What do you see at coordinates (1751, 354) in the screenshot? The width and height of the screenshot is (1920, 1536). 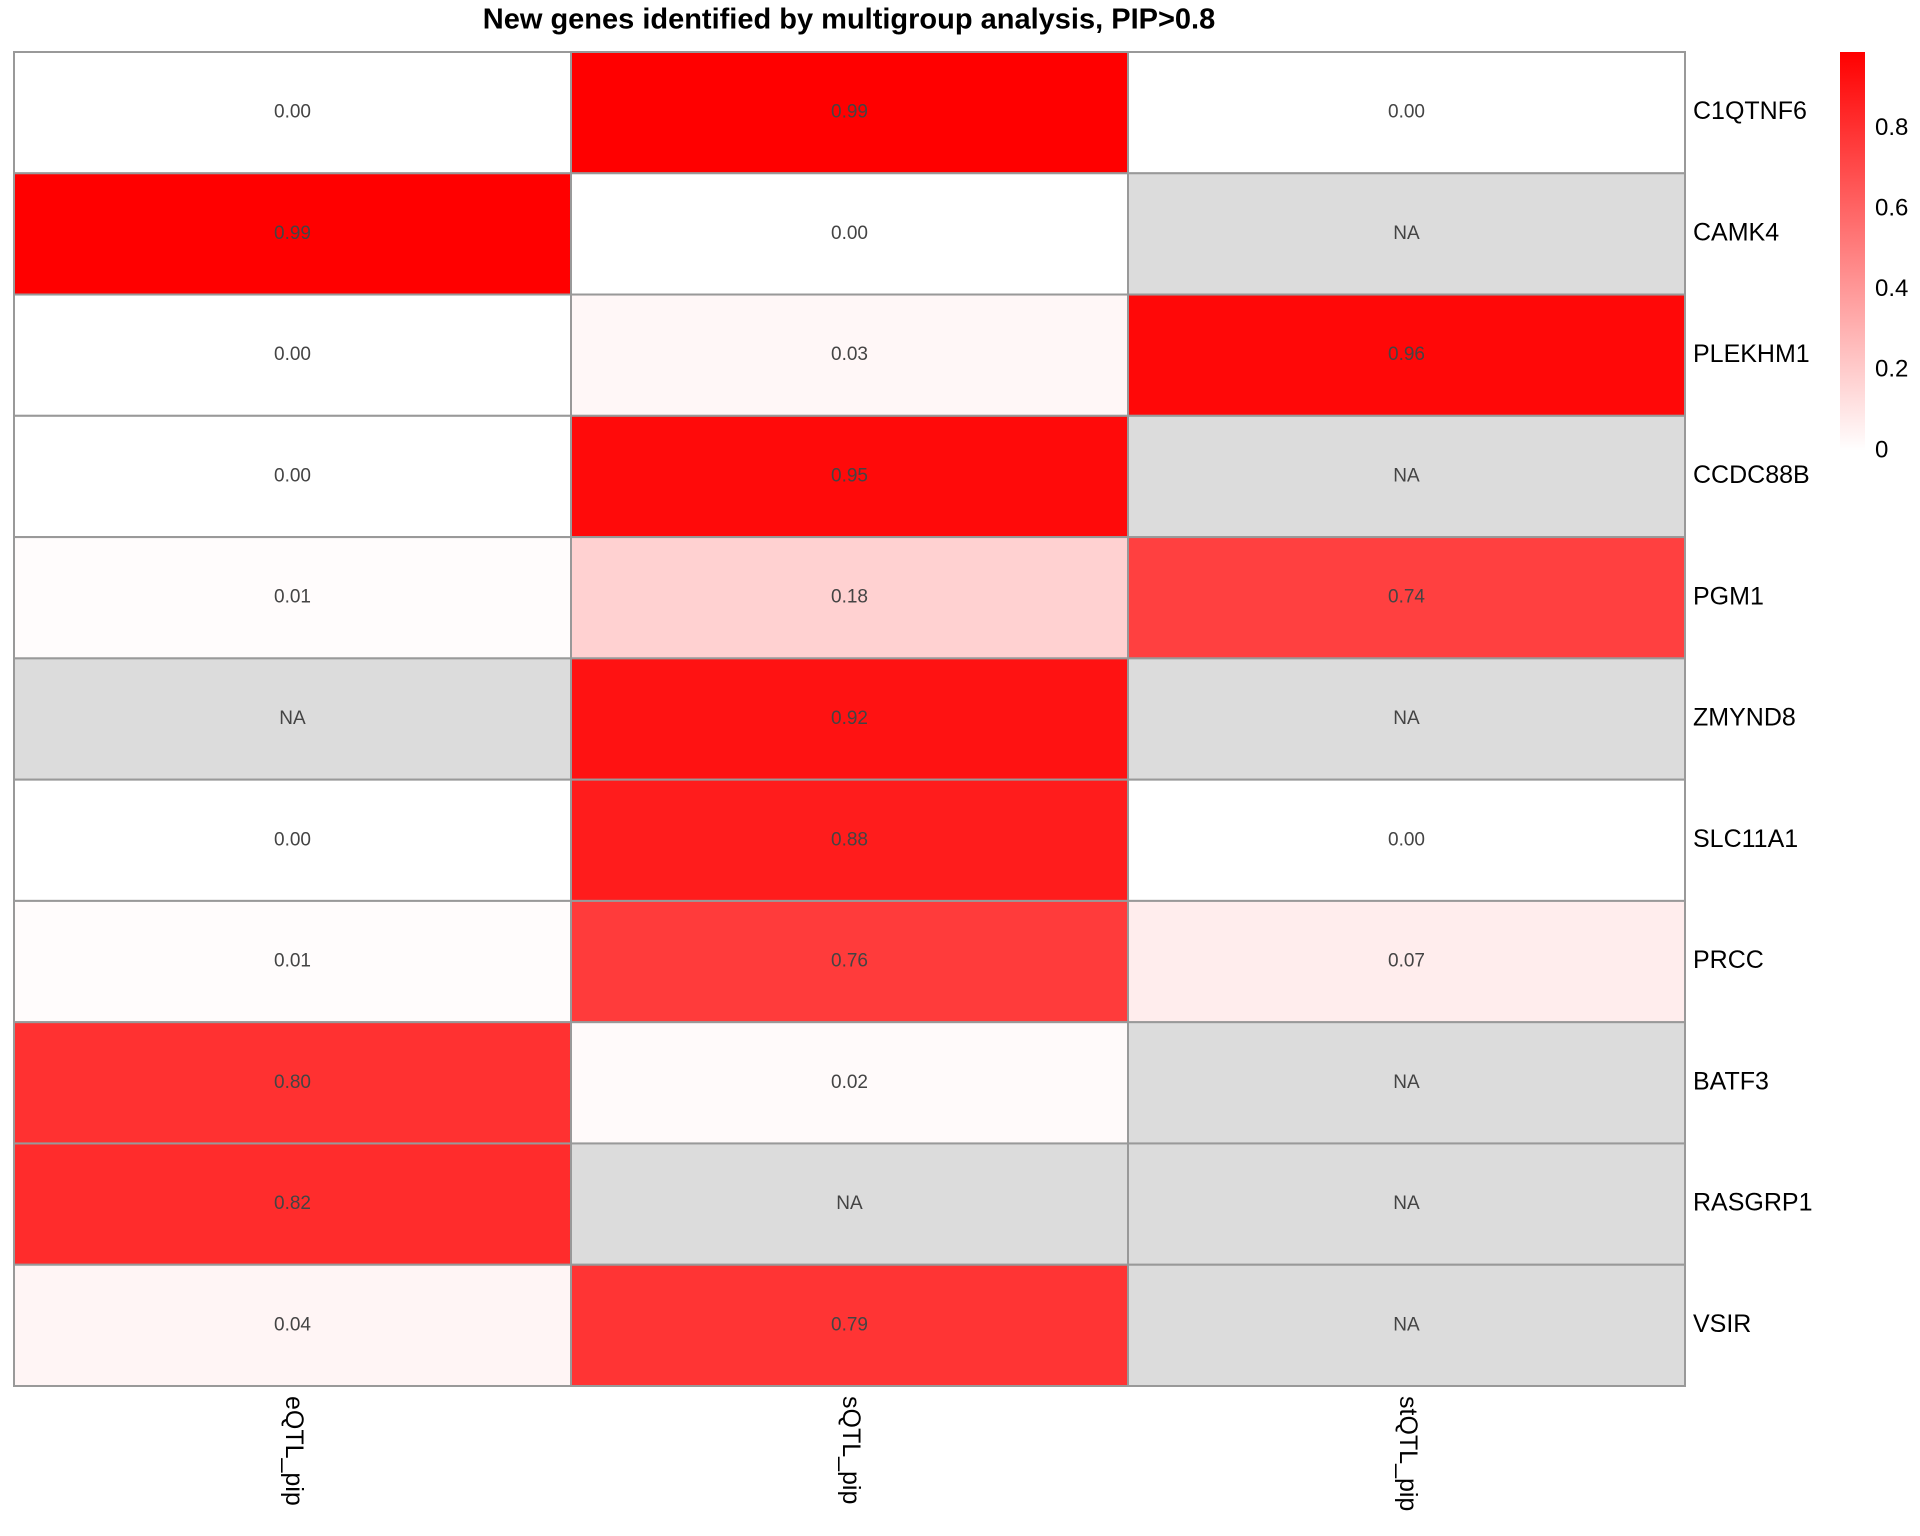 I see `row-label: PLEKHM1` at bounding box center [1751, 354].